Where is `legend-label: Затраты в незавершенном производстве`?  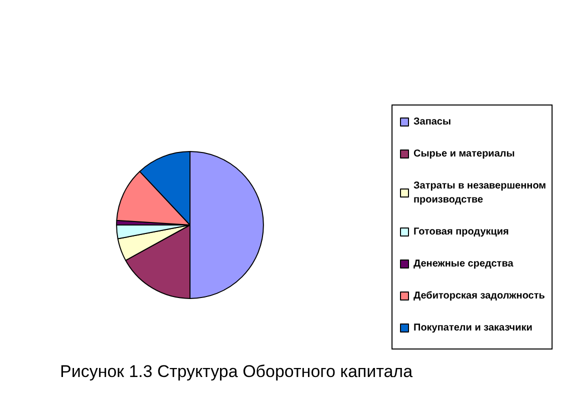
legend-label: Затраты в незавершенном производстве is located at coordinates (480, 193).